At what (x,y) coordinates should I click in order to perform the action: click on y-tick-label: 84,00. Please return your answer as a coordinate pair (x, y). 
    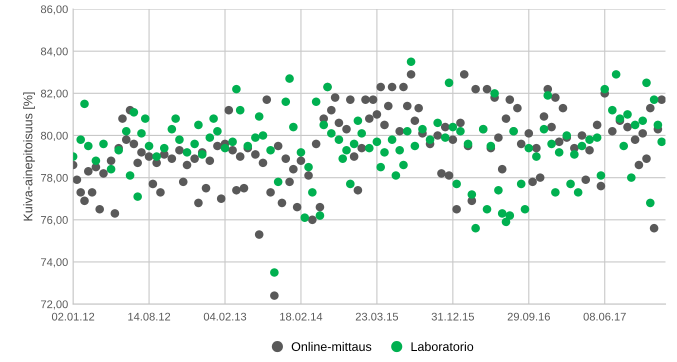
    Looking at the image, I should click on (54, 52).